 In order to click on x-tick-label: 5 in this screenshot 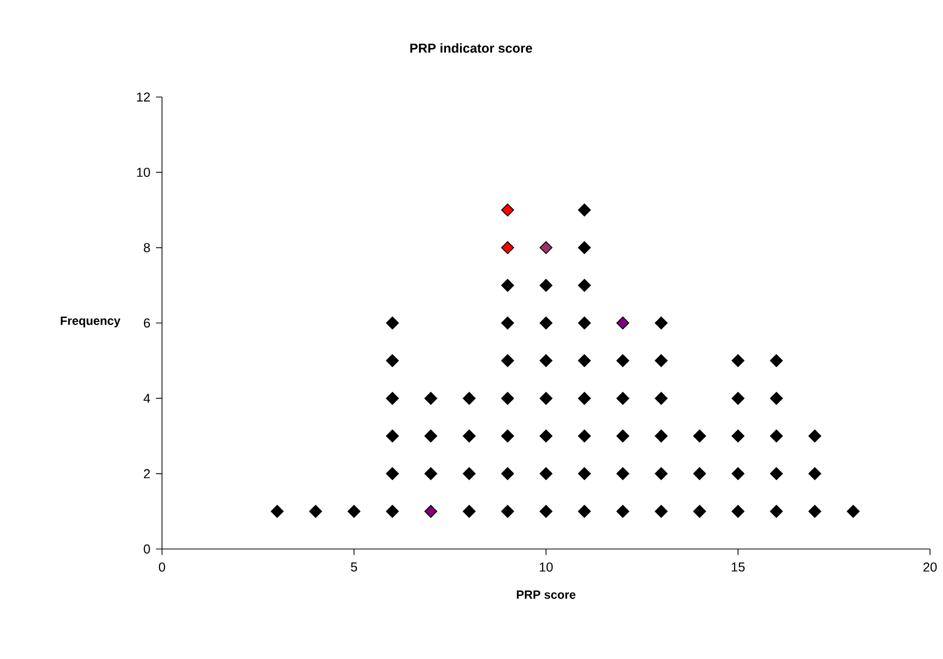, I will do `click(354, 567)`.